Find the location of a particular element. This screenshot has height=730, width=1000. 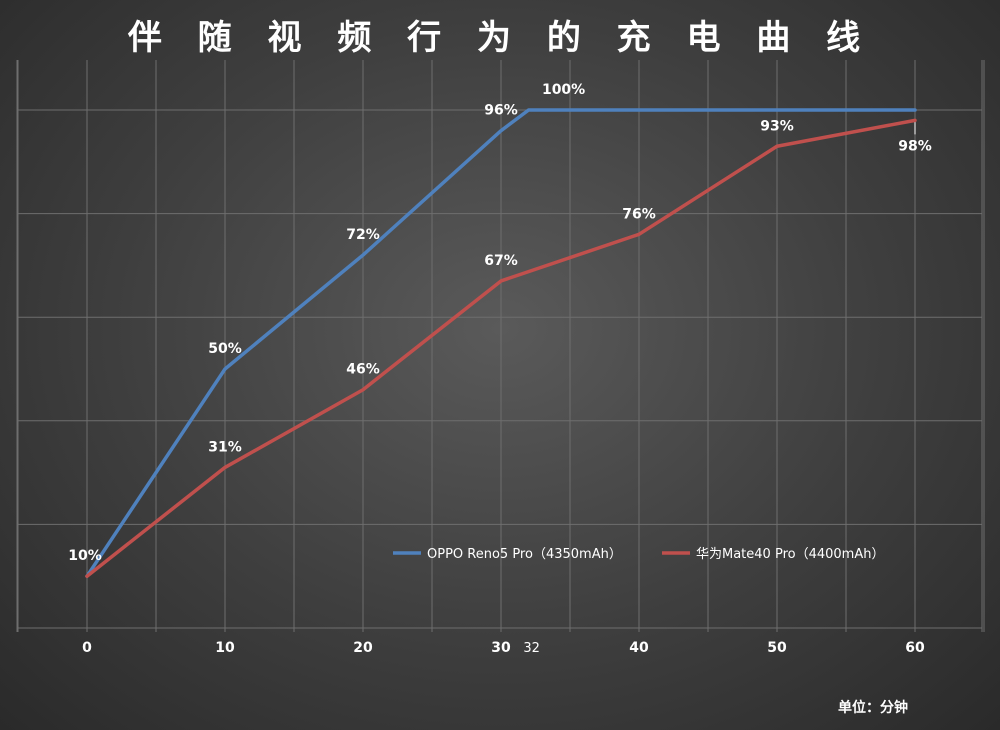

x-tick-label: 50 is located at coordinates (777, 648).